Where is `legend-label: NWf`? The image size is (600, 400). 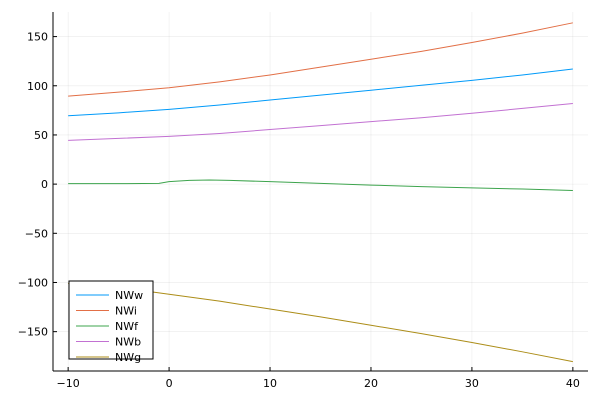 legend-label: NWf is located at coordinates (127, 326).